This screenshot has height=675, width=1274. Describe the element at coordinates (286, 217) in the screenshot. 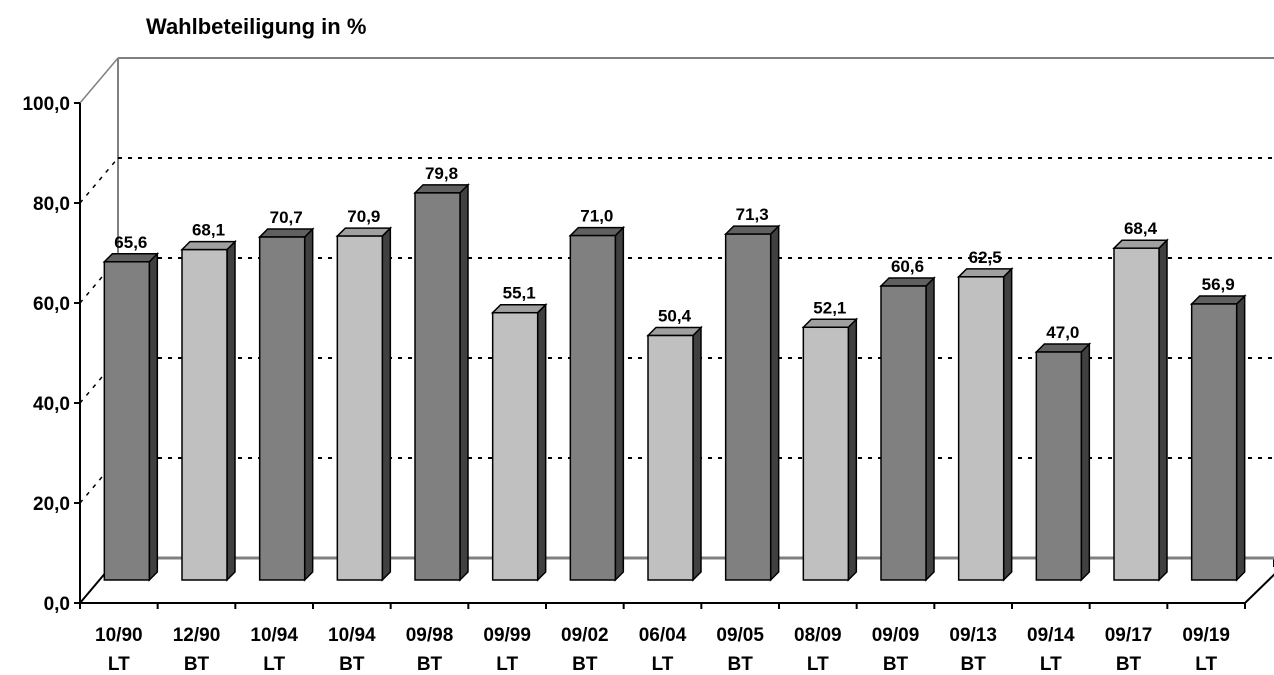

I see `data-label: 70,7` at that location.